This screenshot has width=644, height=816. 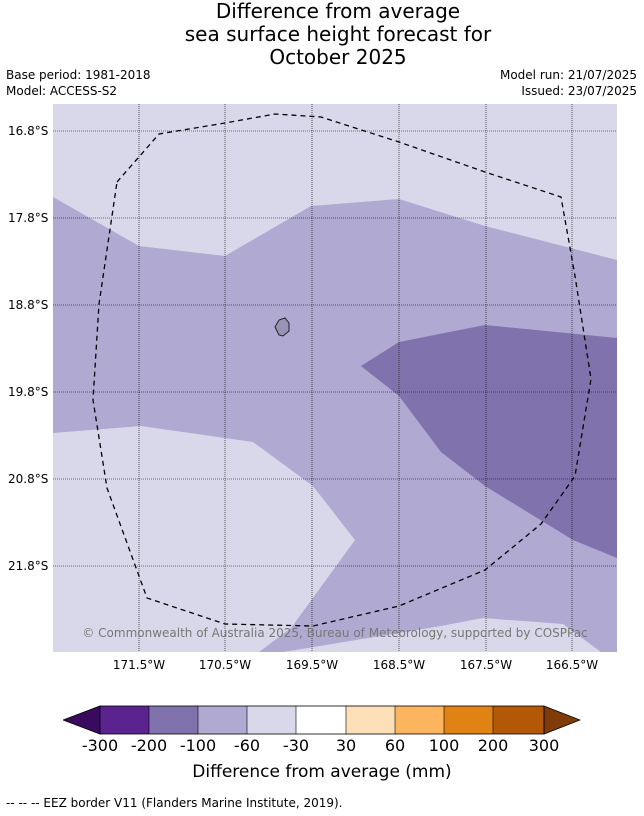 I want to click on lat-label-6: 21.8°S, so click(x=28, y=566).